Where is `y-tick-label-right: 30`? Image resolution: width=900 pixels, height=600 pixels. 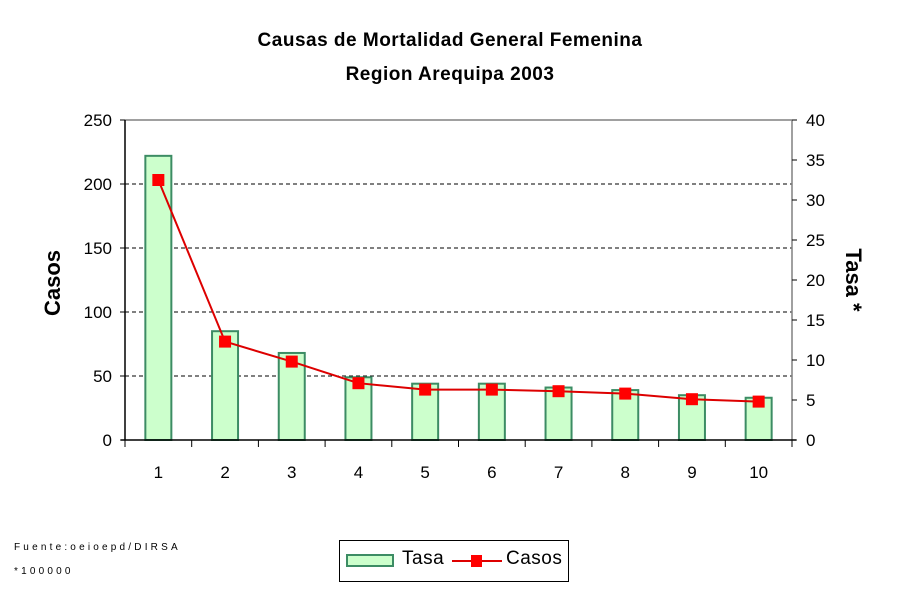 y-tick-label-right: 30 is located at coordinates (815, 200).